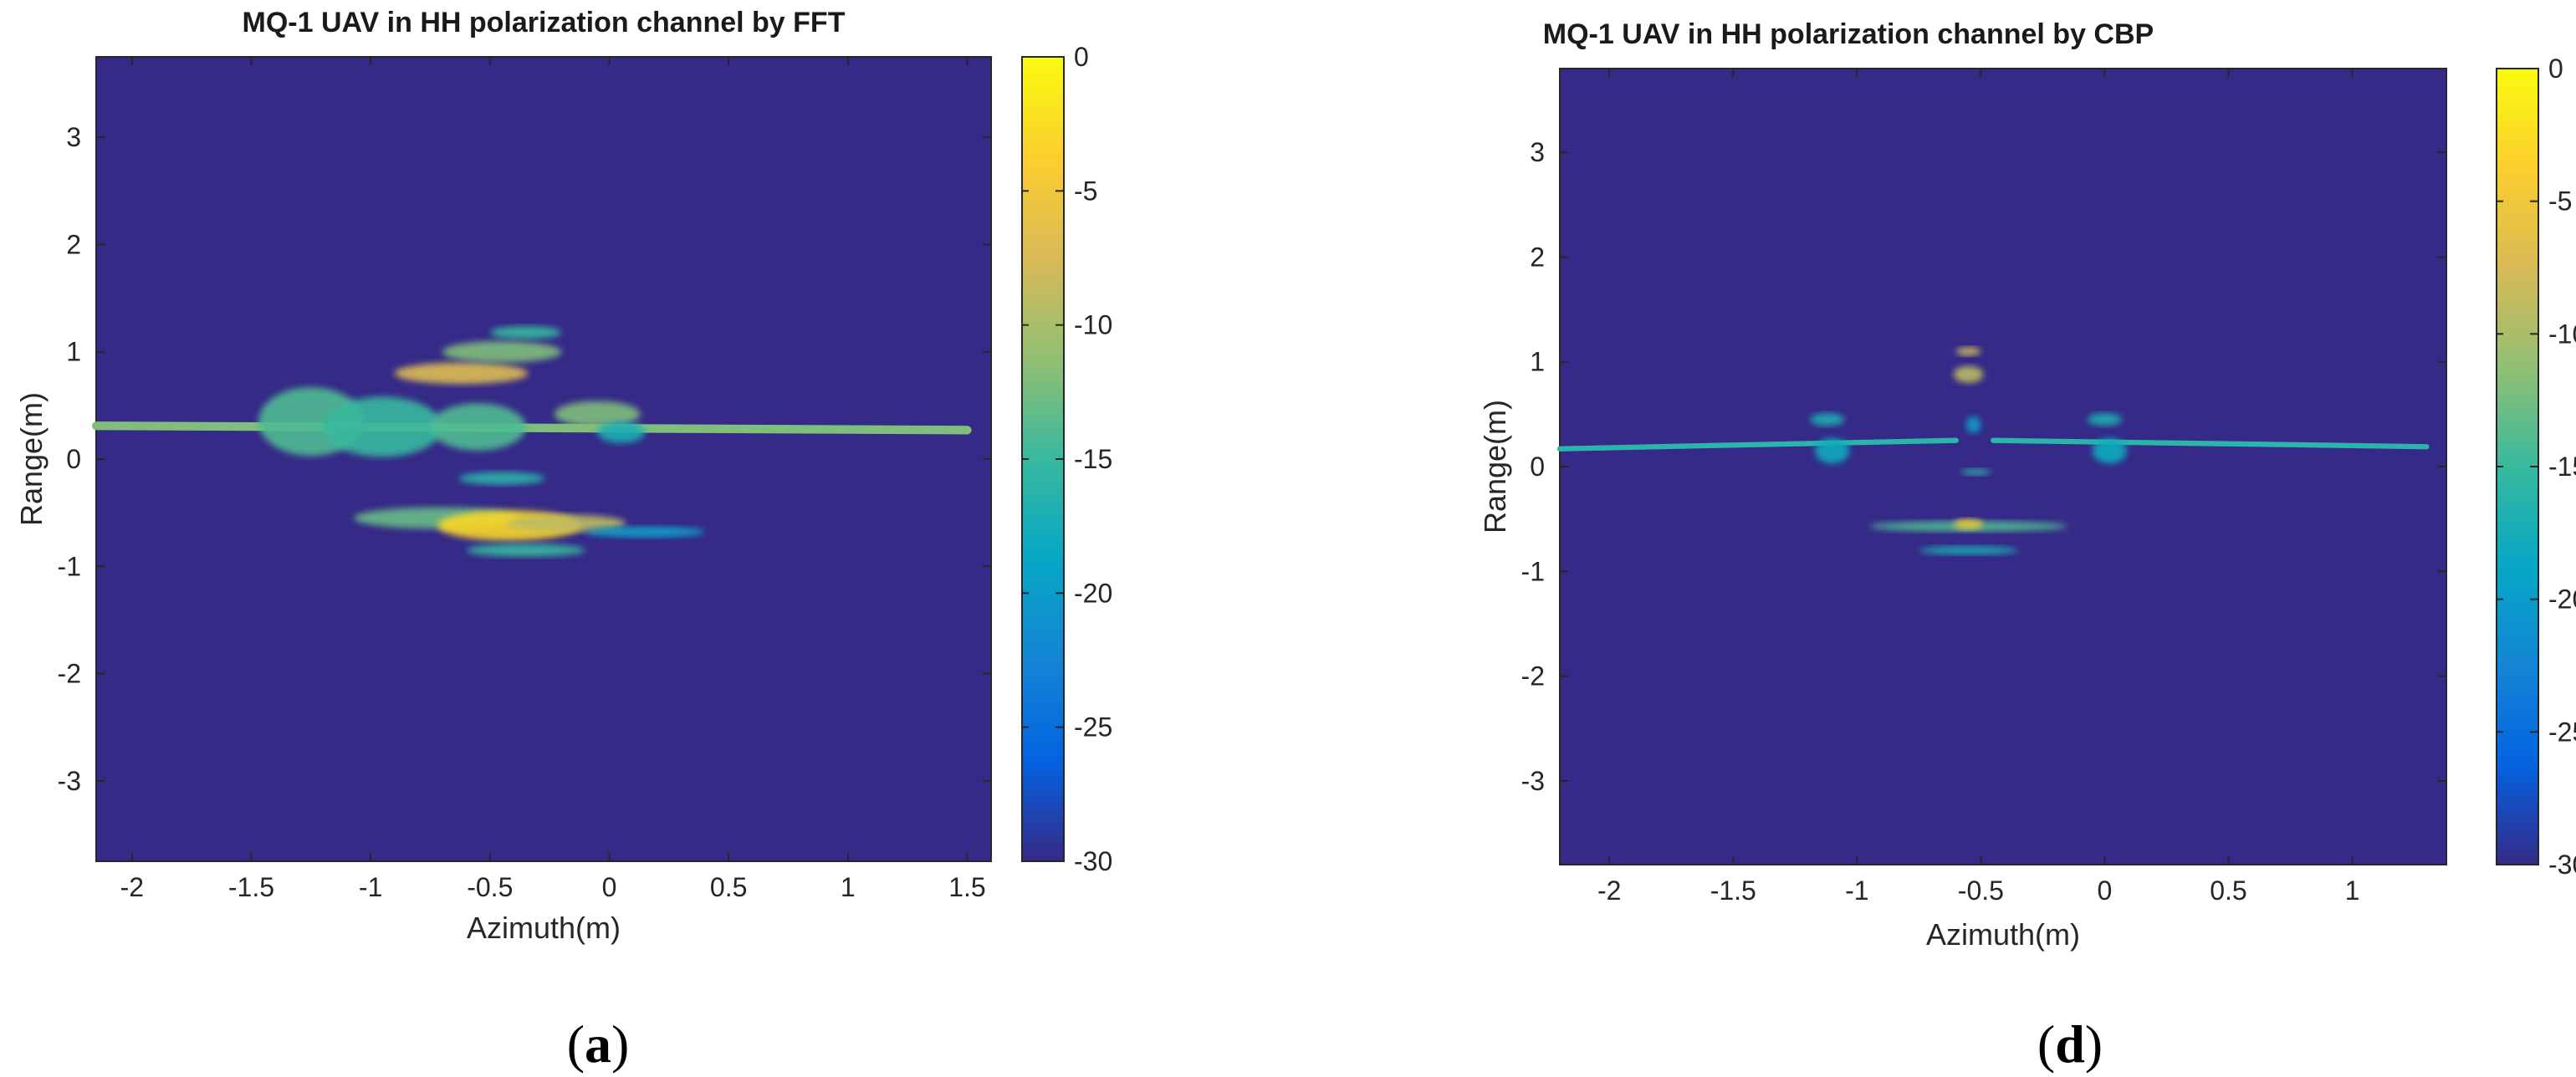 The height and width of the screenshot is (1077, 2576). What do you see at coordinates (1081, 57) in the screenshot?
I see `chart-fft-colorbar-tick-label: 0` at bounding box center [1081, 57].